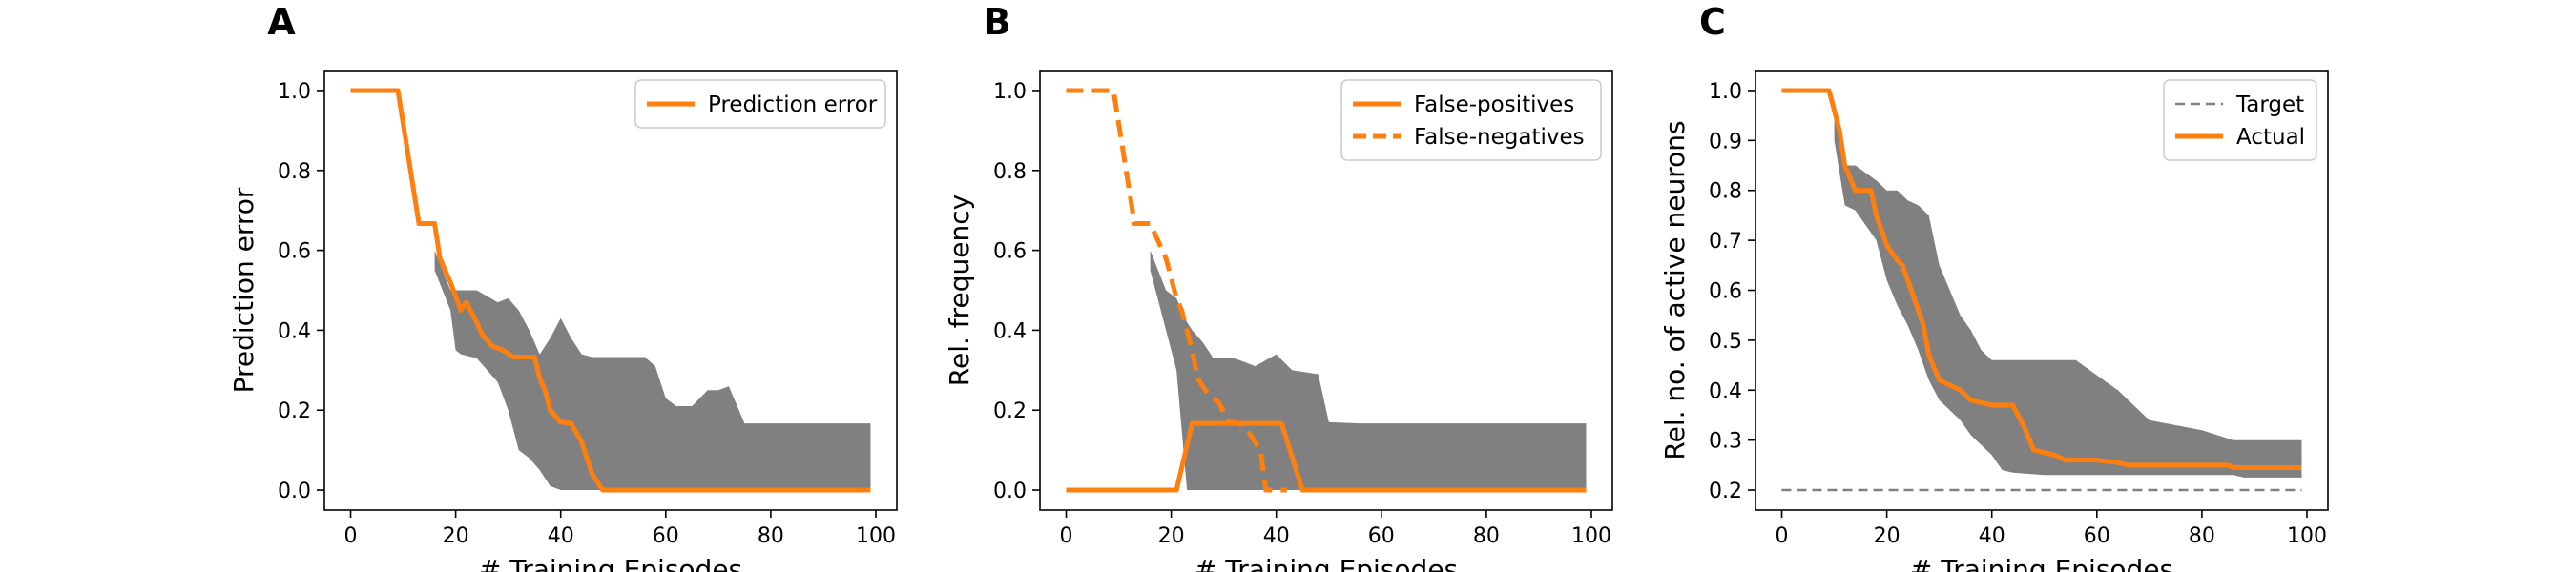 The image size is (2576, 572). I want to click on y-tick-label: 0.5, so click(1725, 342).